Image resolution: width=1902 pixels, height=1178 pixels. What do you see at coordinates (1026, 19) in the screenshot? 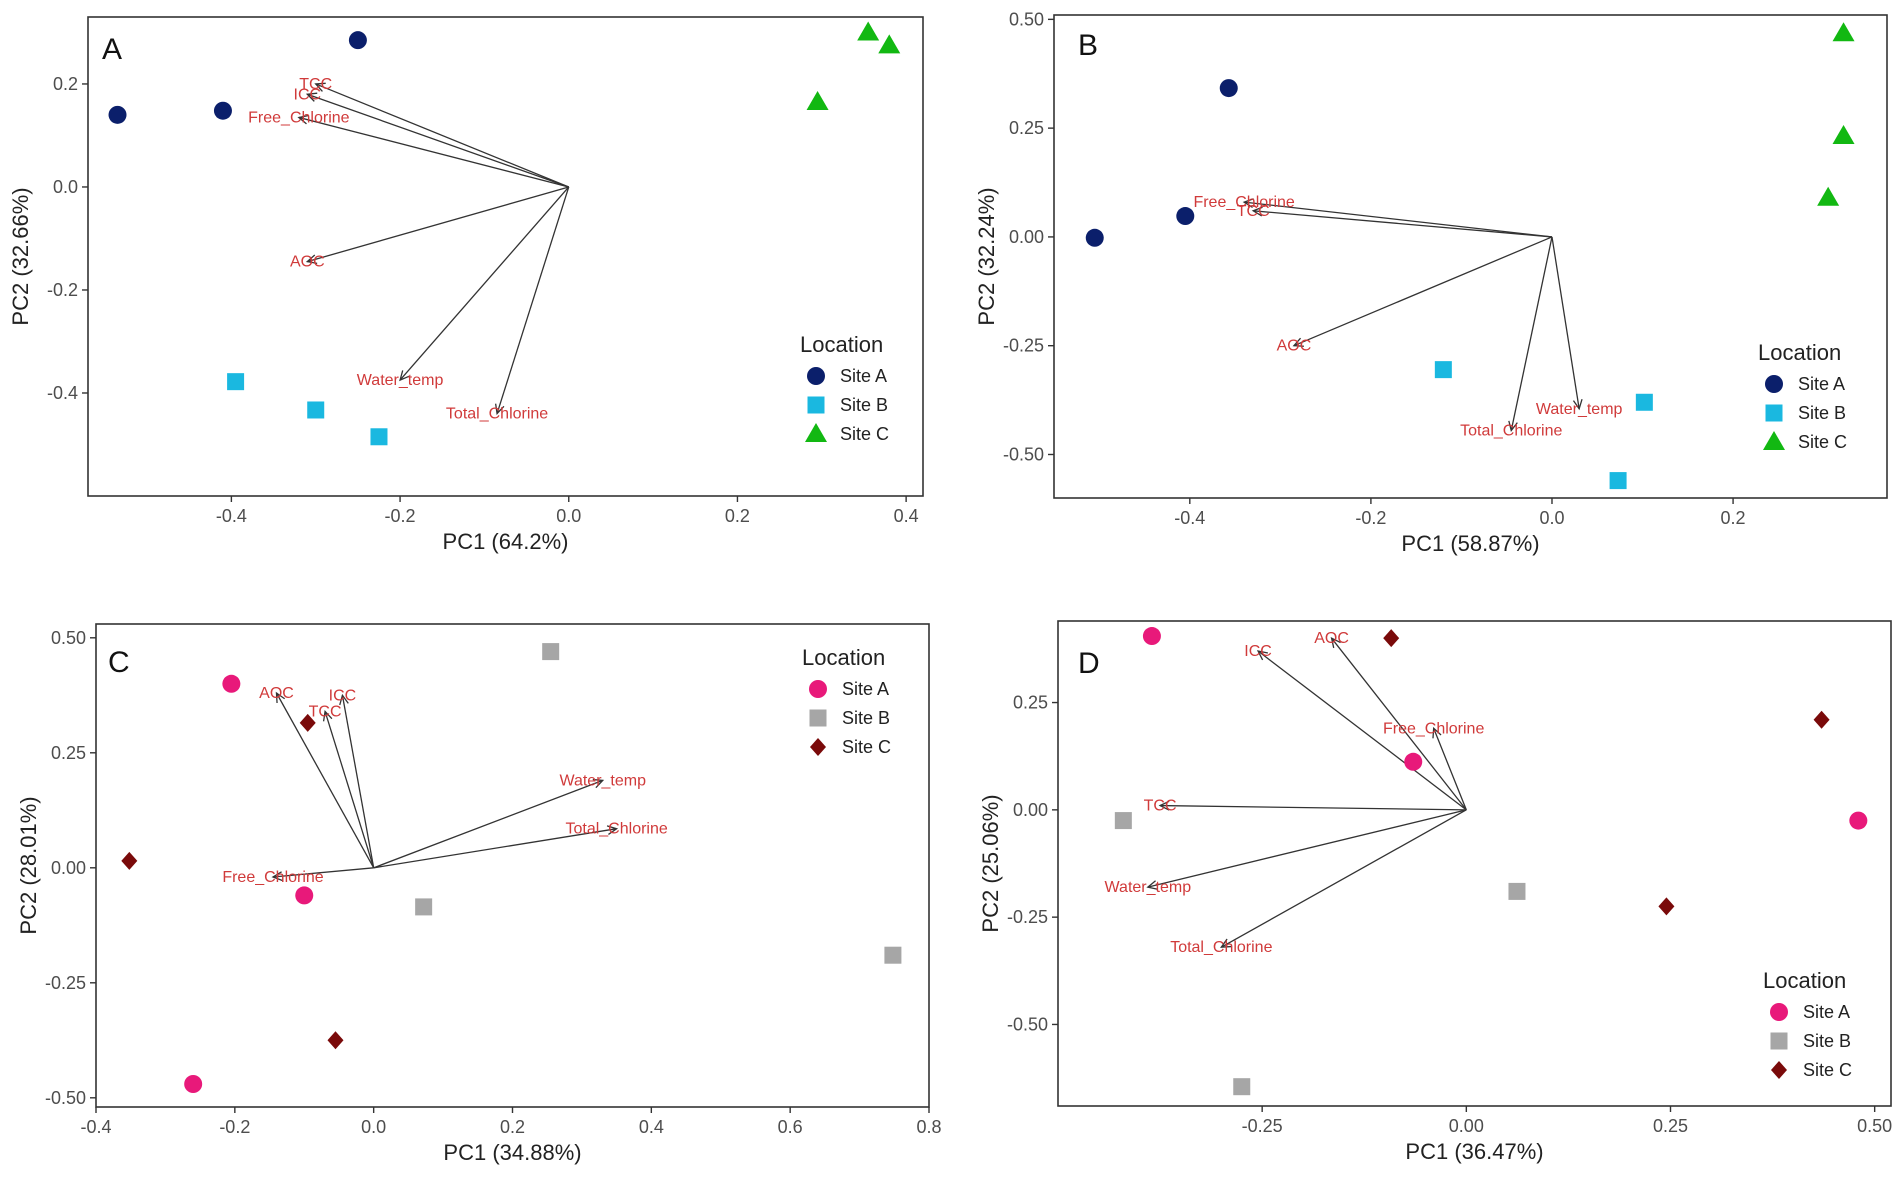
I see `y-tick-label: 0.50` at bounding box center [1026, 19].